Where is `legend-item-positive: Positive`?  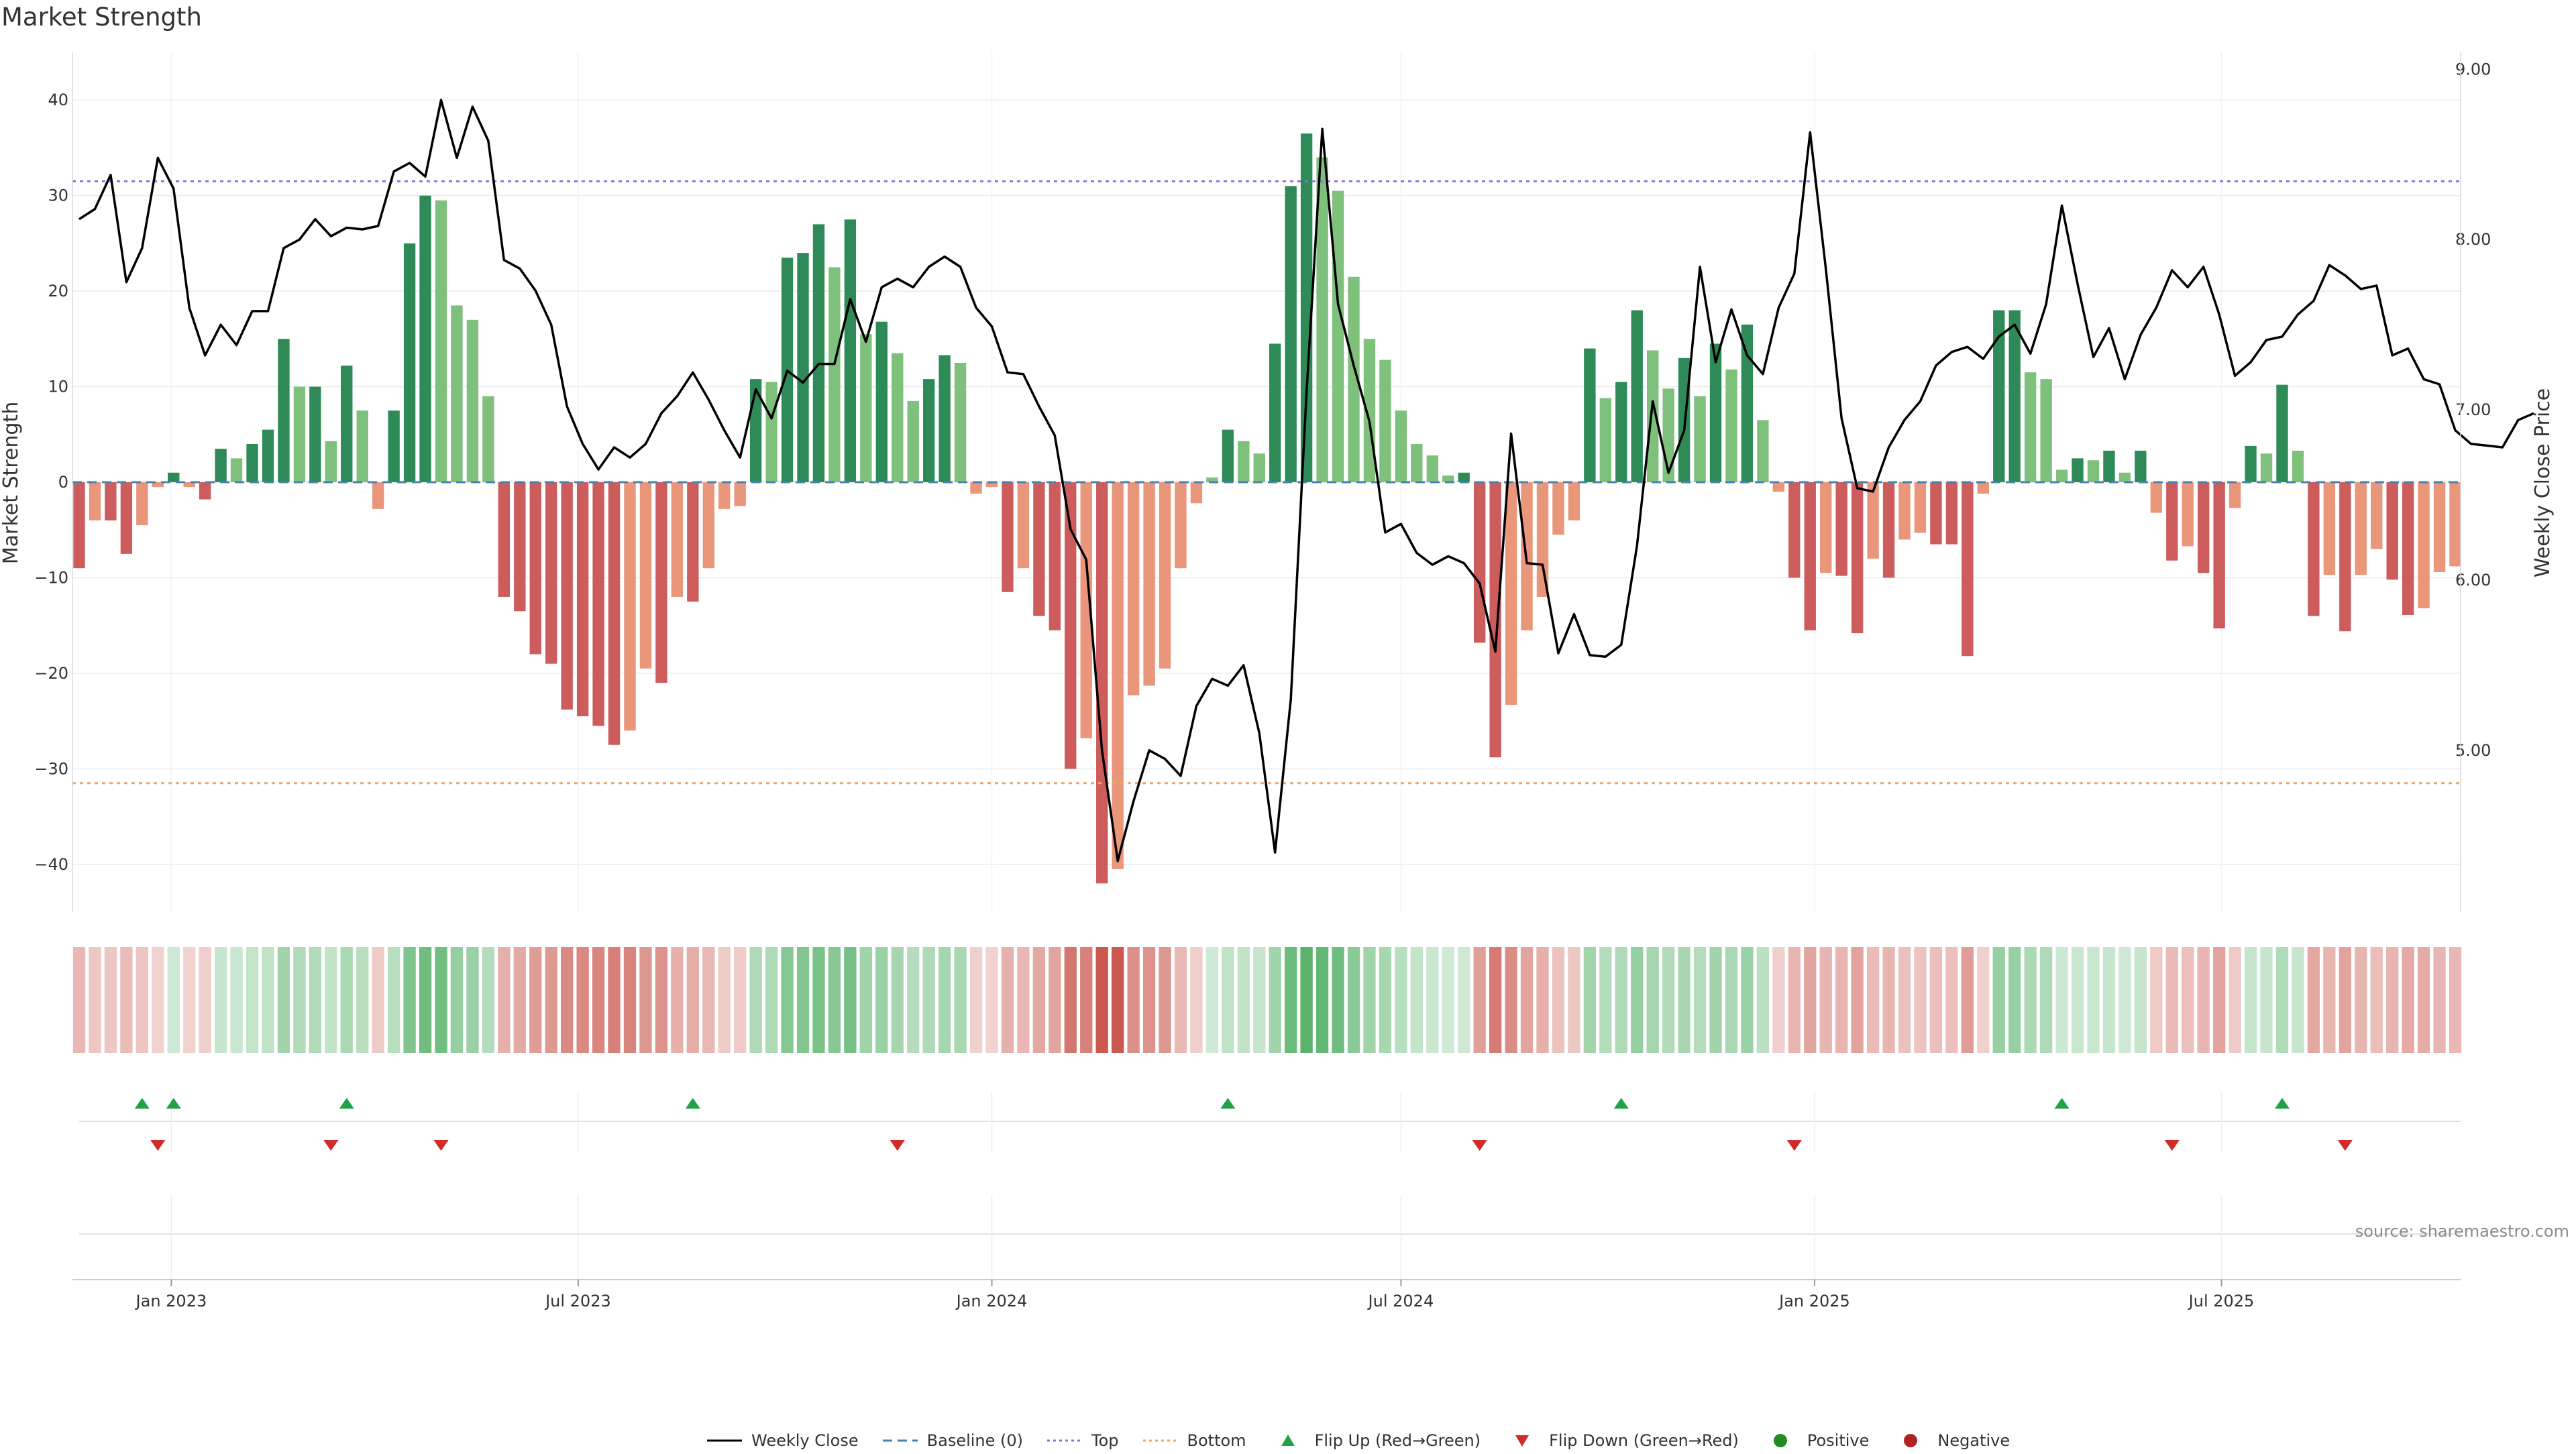
legend-item-positive: Positive is located at coordinates (1815, 1440).